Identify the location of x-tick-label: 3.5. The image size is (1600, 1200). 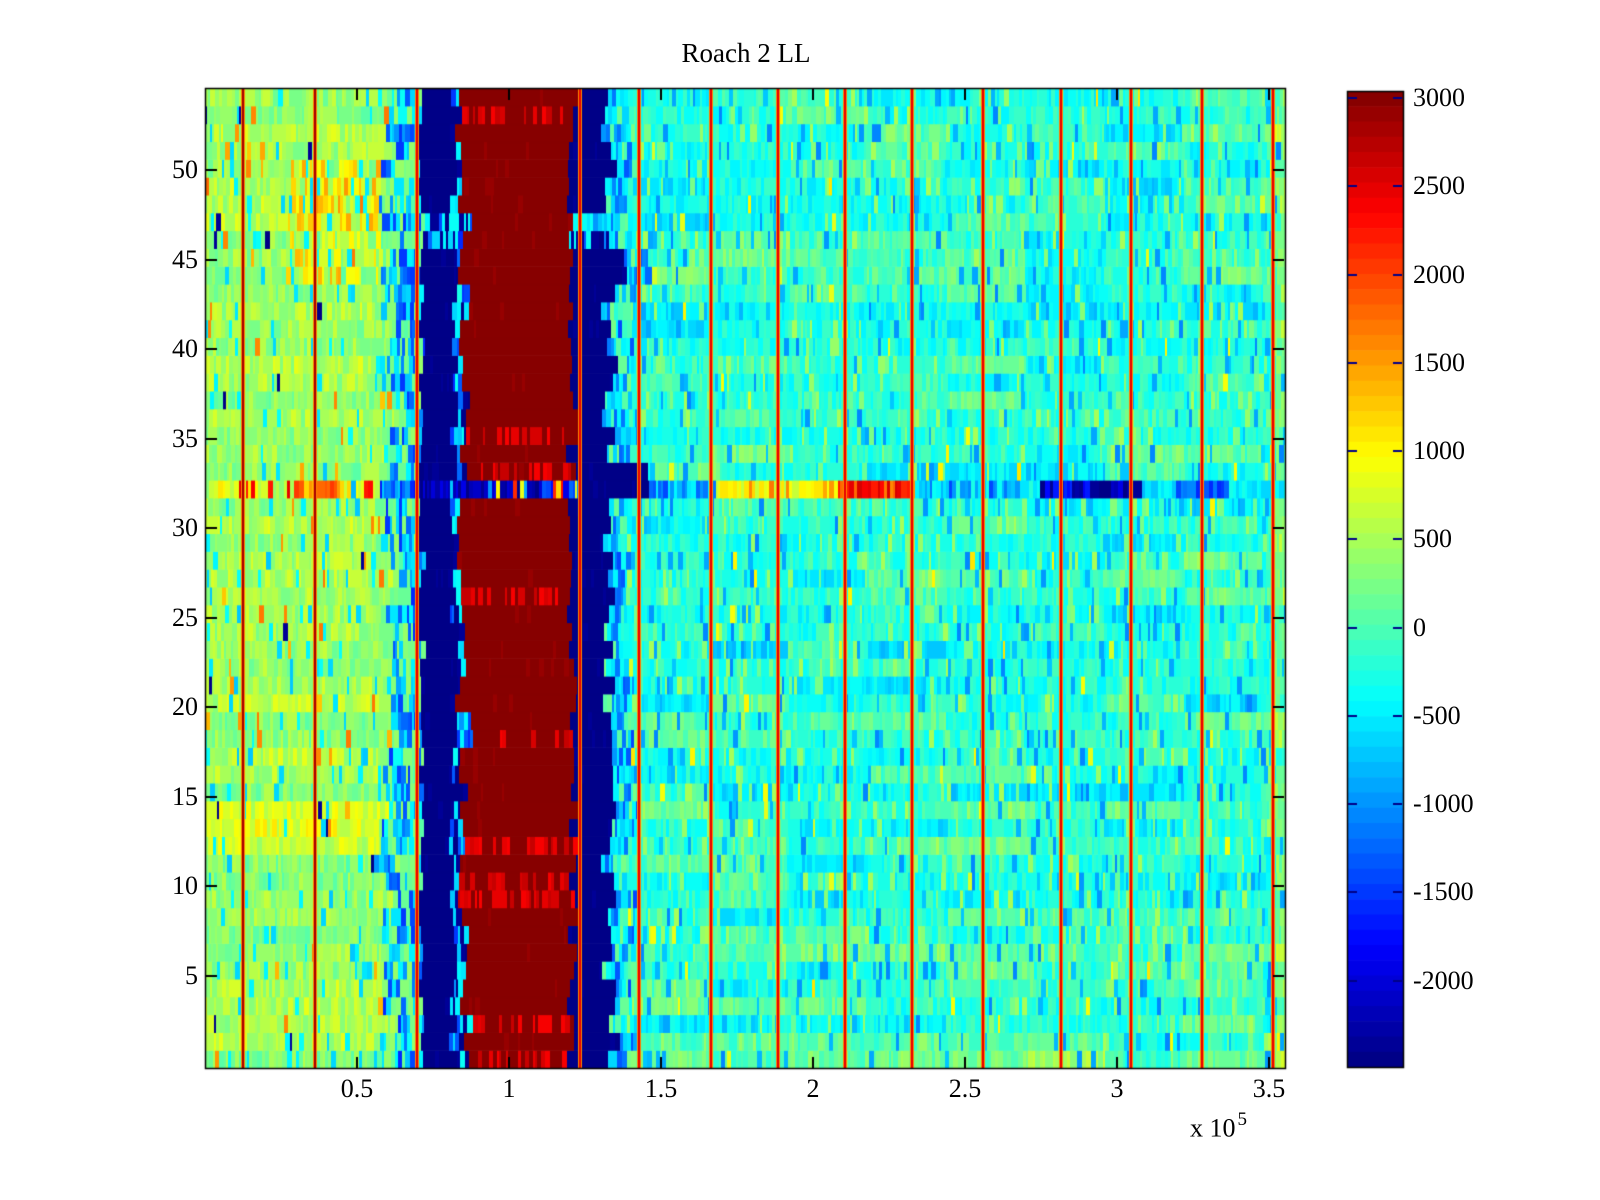
(1269, 1088).